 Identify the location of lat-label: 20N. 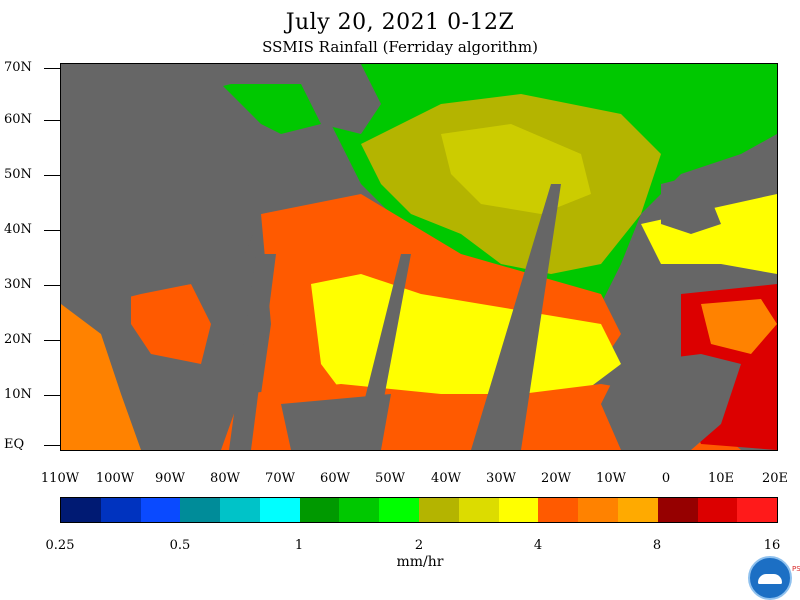
(18, 339).